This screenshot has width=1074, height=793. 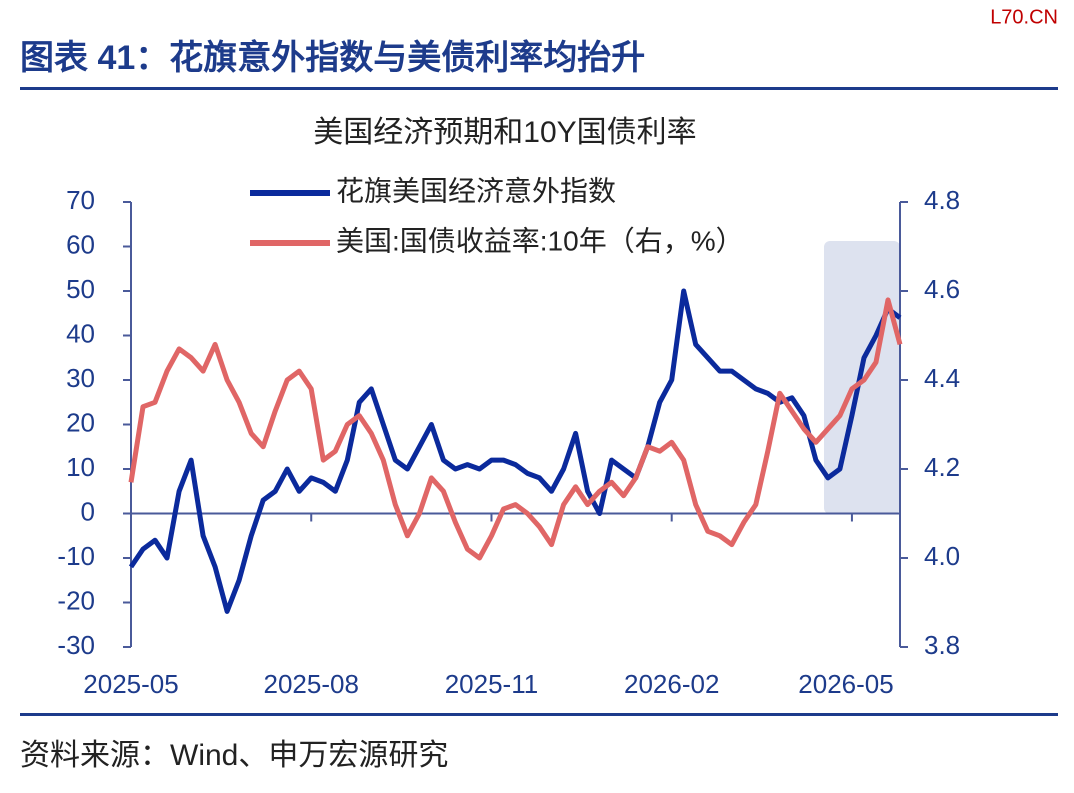 What do you see at coordinates (942, 645) in the screenshot?
I see `y2-tick-label: 3.8` at bounding box center [942, 645].